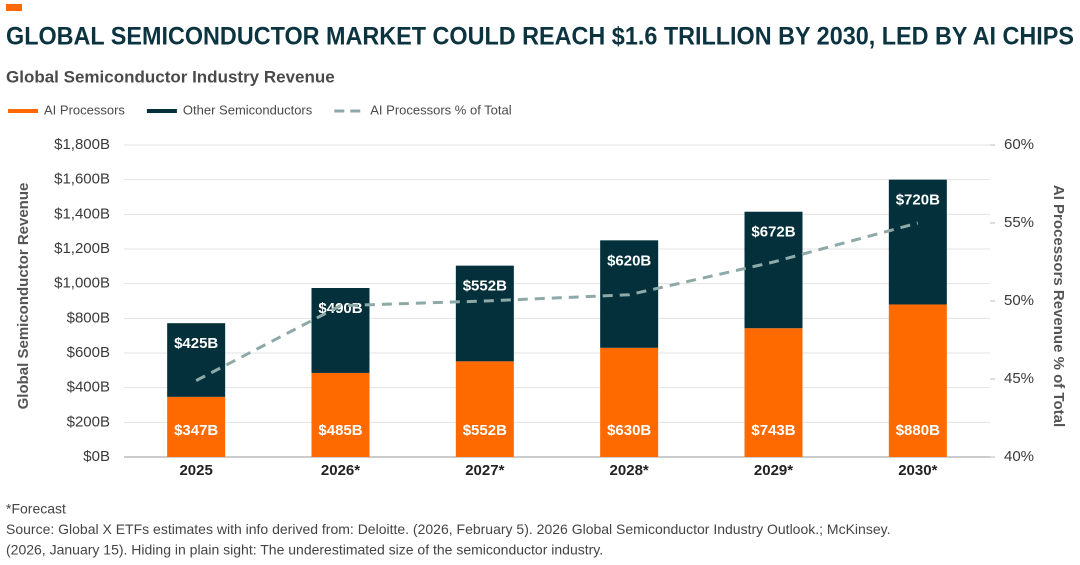 Image resolution: width=1080 pixels, height=565 pixels. I want to click on y-tick-label: $200B, so click(88, 421).